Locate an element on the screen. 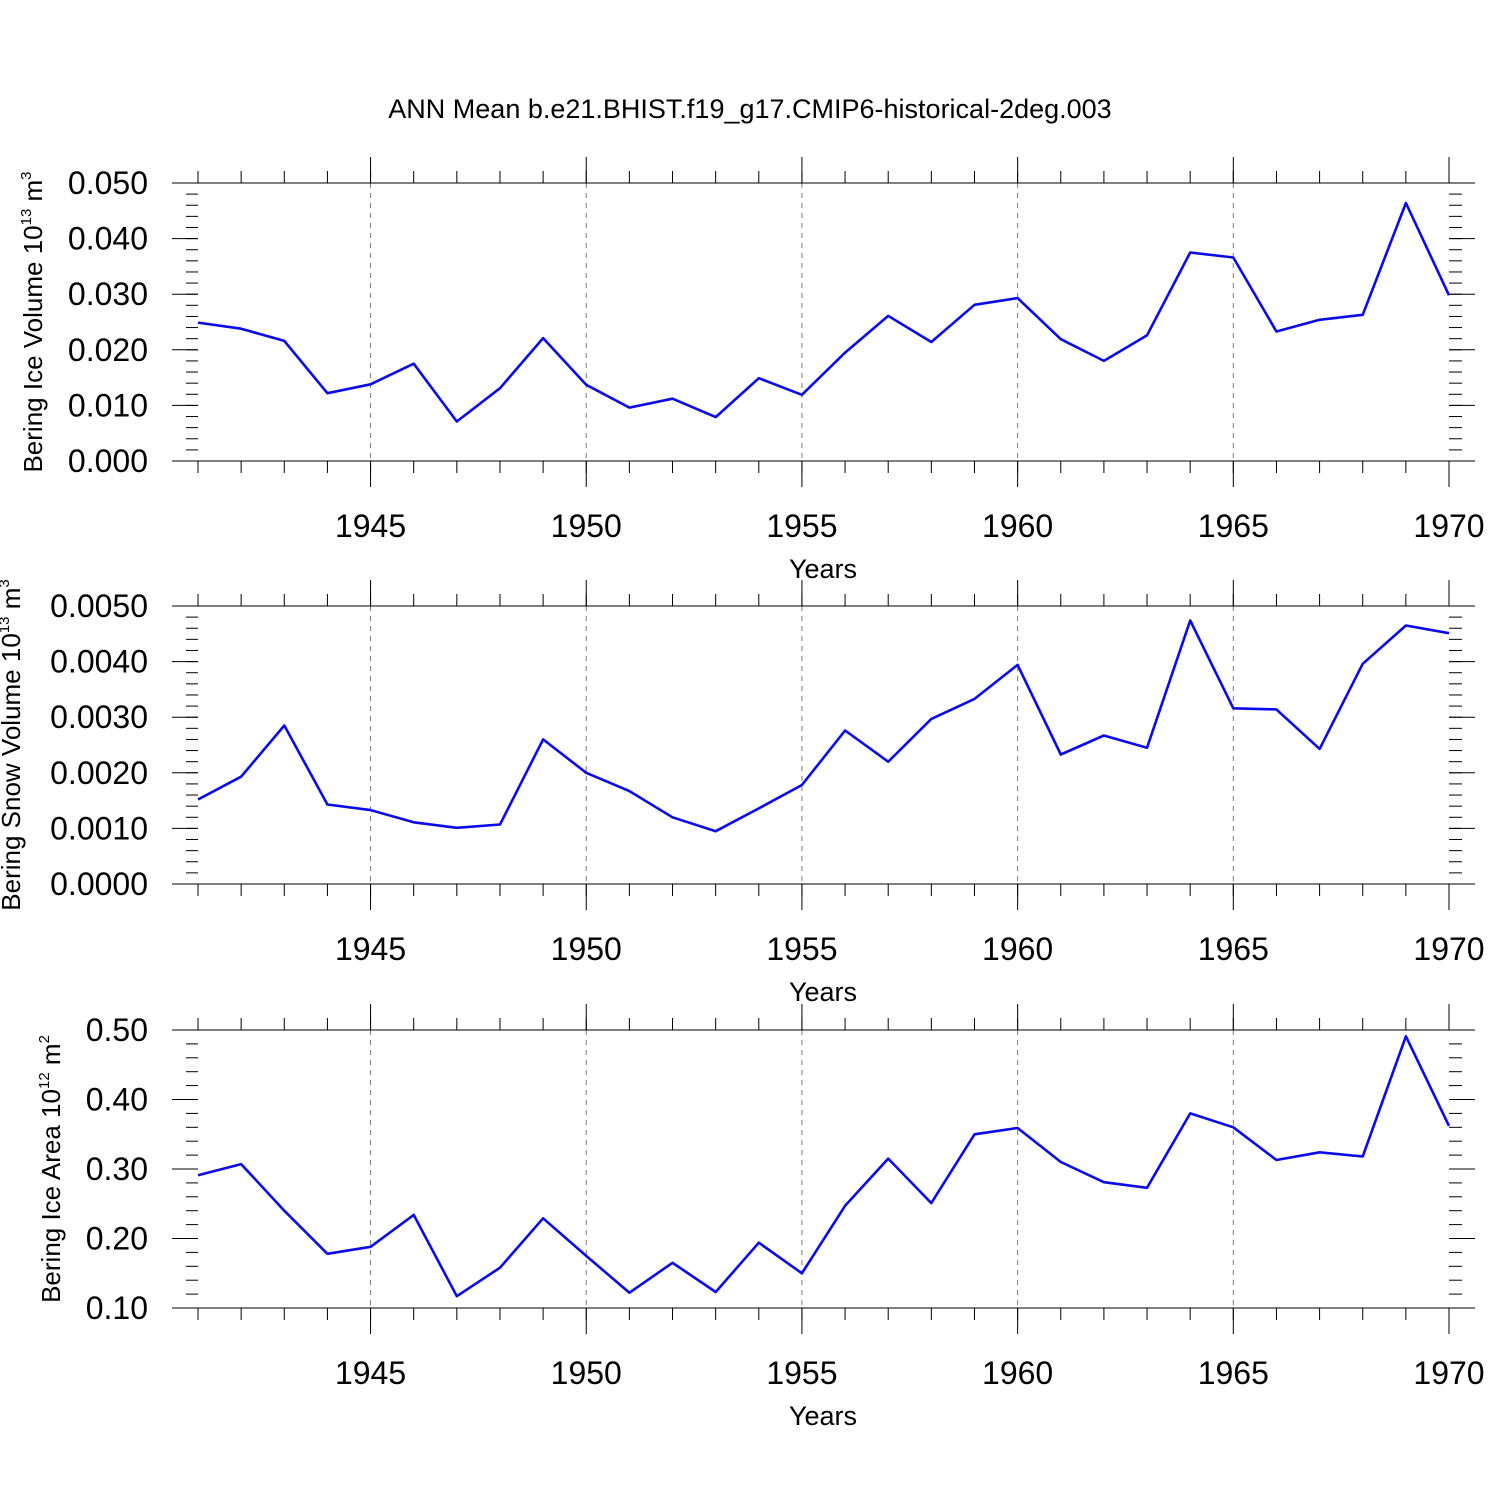 The width and height of the screenshot is (1500, 1500). y-tick-label: 0.30 is located at coordinates (117, 1169).